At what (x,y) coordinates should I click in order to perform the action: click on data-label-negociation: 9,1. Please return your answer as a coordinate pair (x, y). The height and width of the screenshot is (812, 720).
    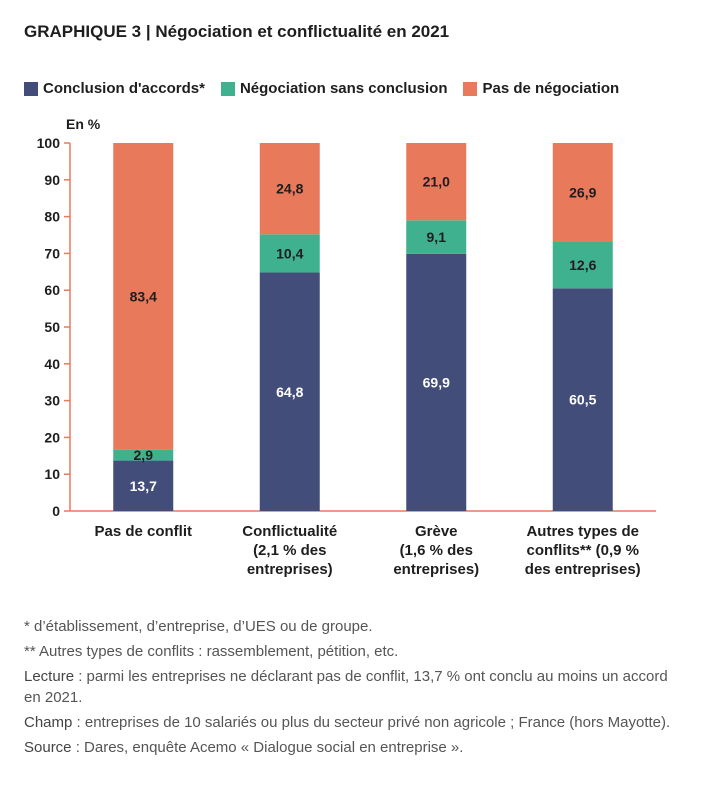
    Looking at the image, I should click on (437, 237).